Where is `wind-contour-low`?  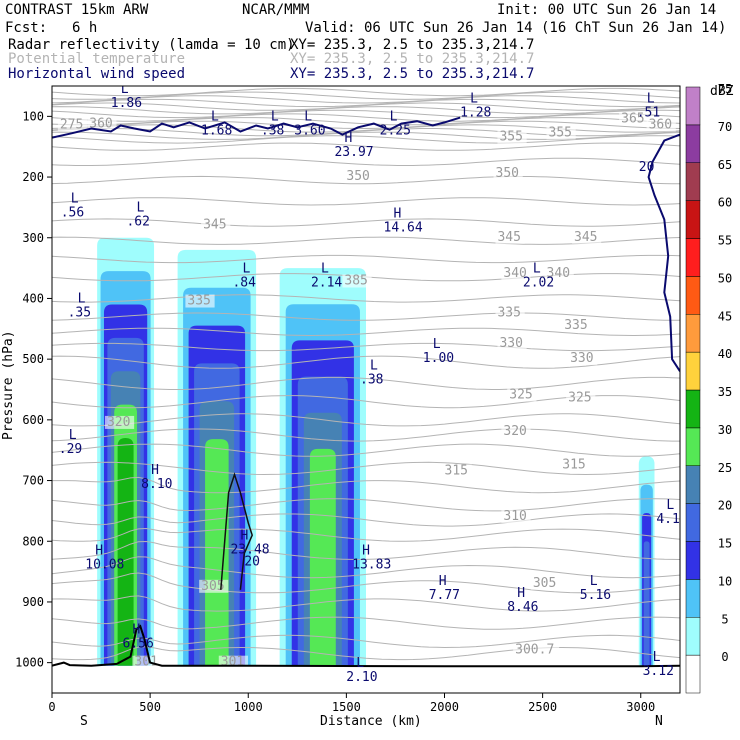
wind-contour-low is located at coordinates (237, 531).